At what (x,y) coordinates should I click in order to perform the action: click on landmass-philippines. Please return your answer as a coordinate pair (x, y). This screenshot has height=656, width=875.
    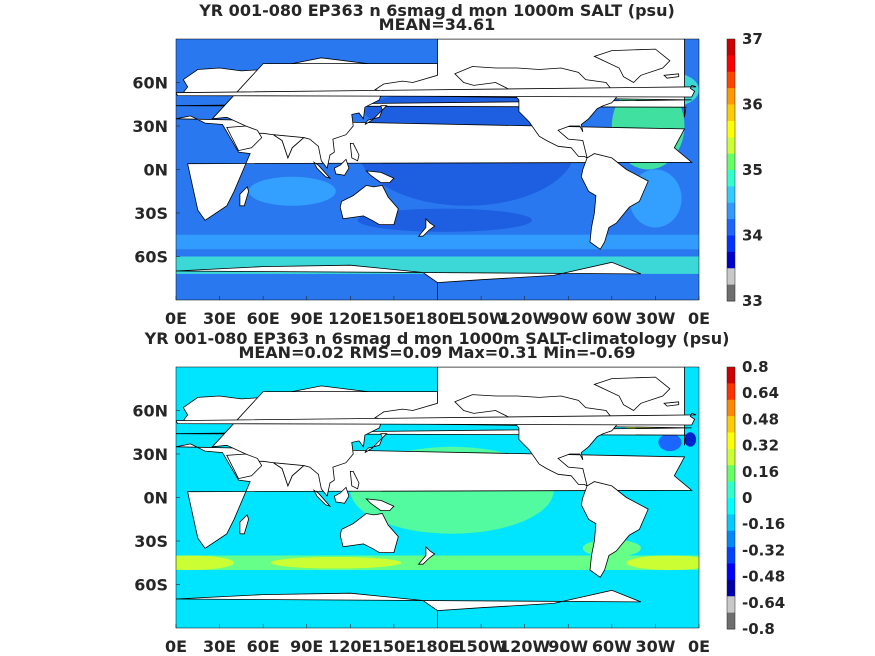
    Looking at the image, I should click on (354, 480).